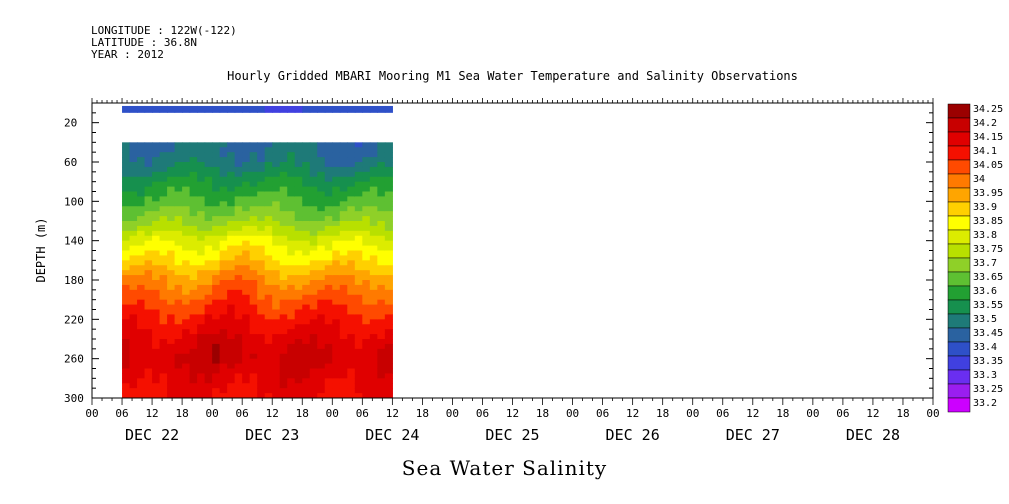  I want to click on colorbar-swatch, so click(959, 363).